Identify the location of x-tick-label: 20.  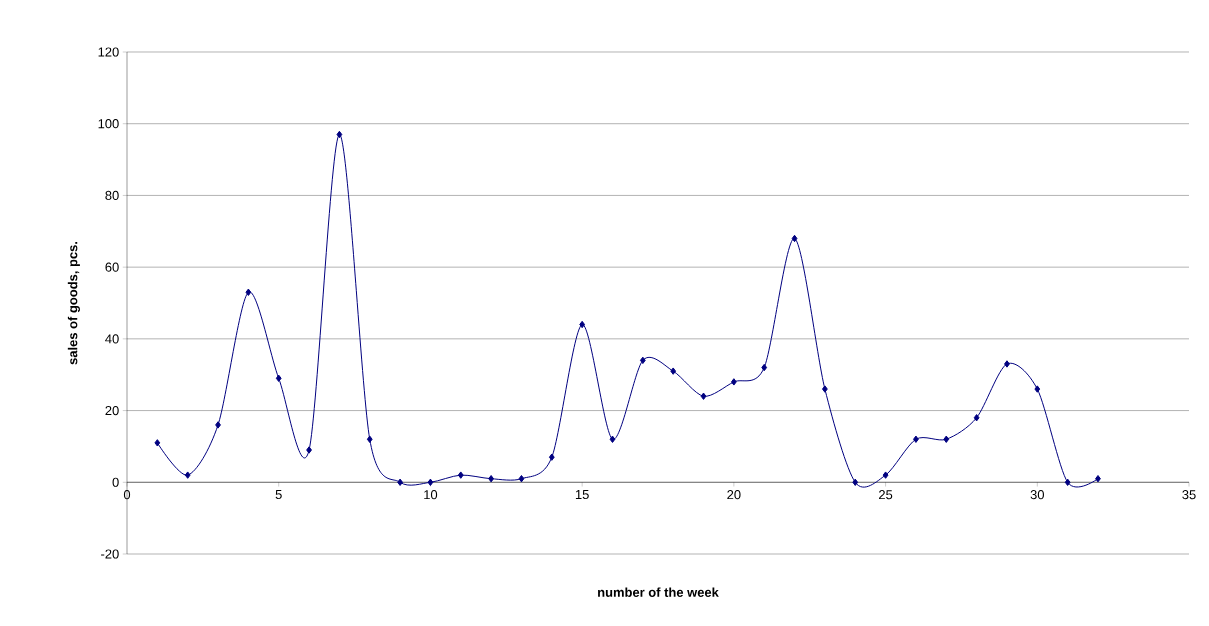
(734, 495).